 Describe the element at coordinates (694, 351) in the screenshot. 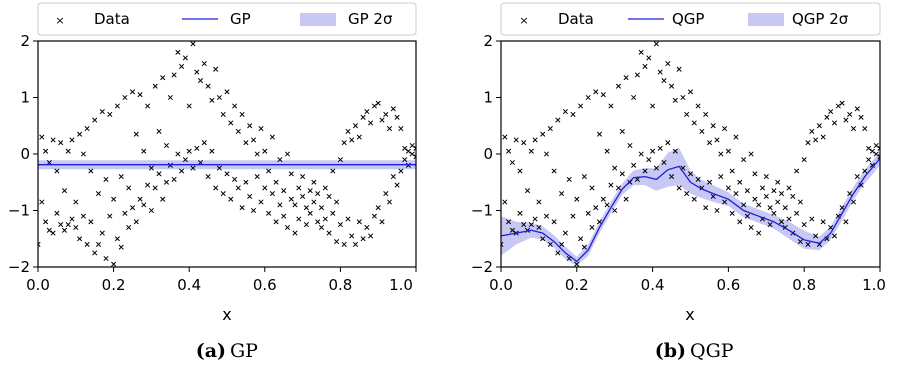

I see `caption: (b) QGP` at that location.